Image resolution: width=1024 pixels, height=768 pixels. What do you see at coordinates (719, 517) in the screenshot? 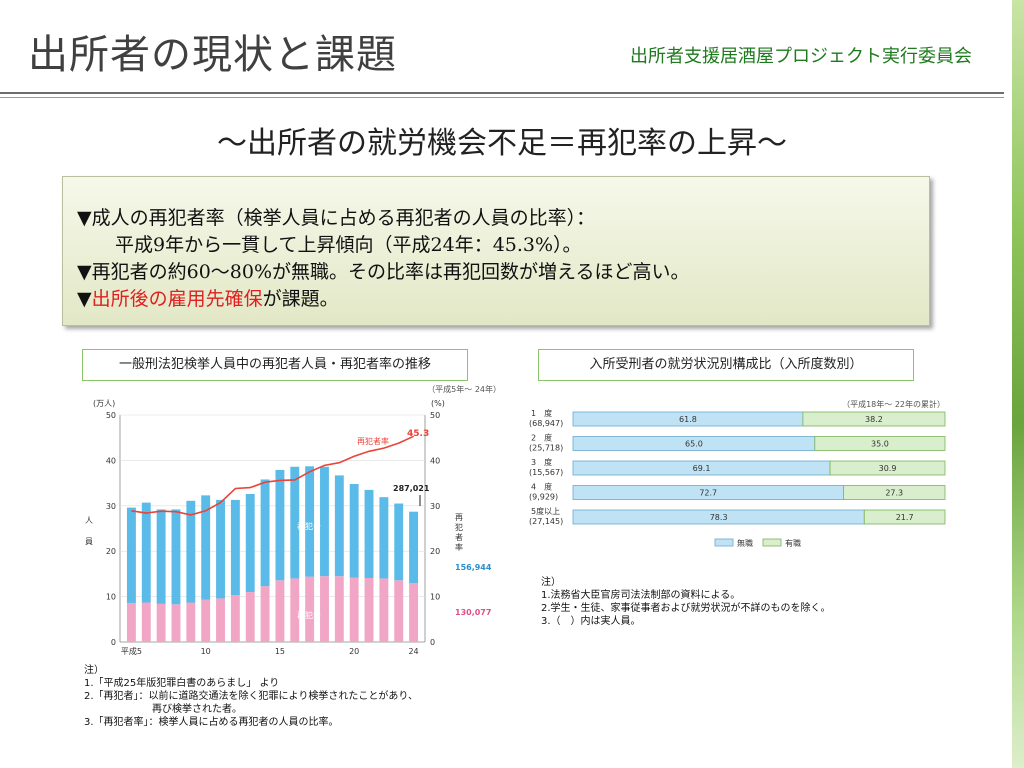
I see `value-label-unemployed: 78.3` at bounding box center [719, 517].